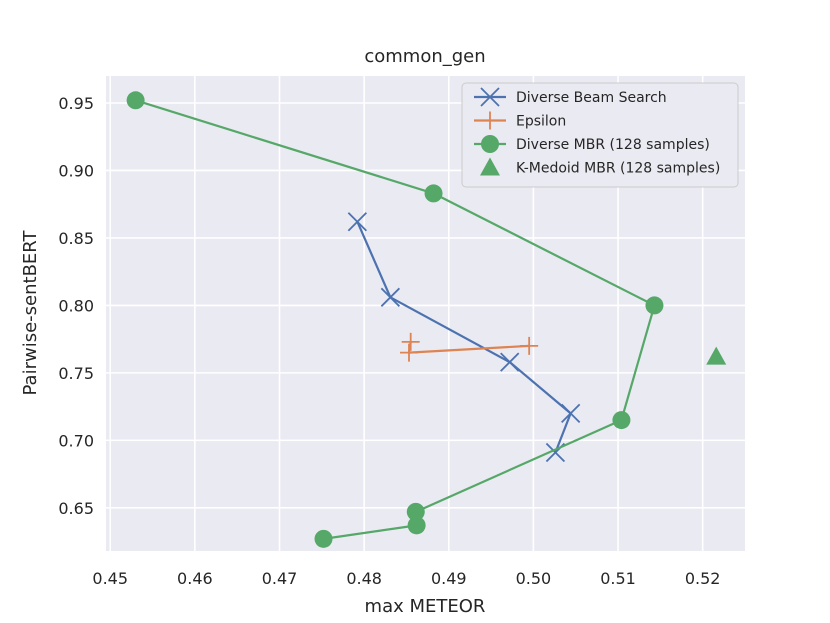 This screenshot has width=830, height=623. I want to click on x-tick-label: 0.48, so click(364, 578).